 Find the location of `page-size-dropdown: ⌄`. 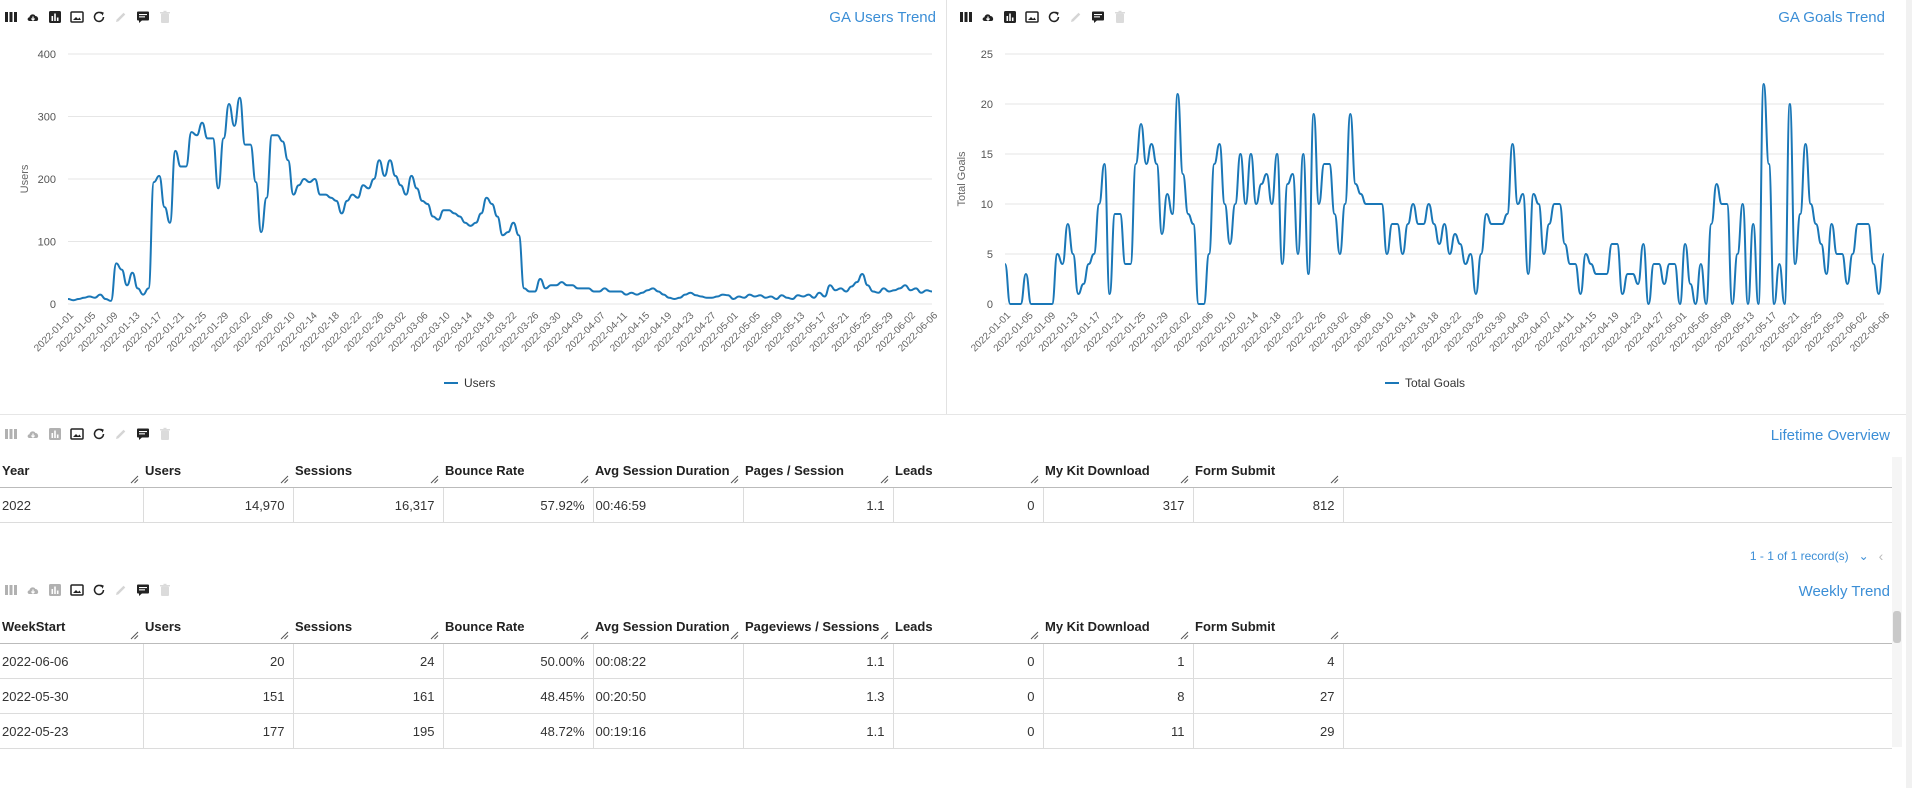

page-size-dropdown: ⌄ is located at coordinates (1863, 556).